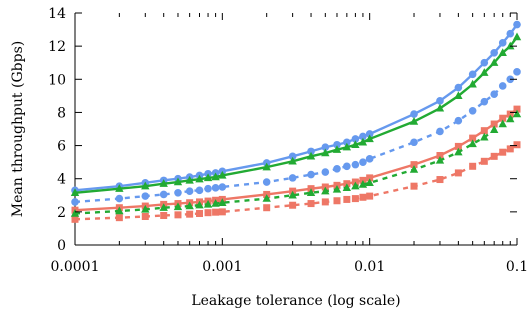 This screenshot has width=531, height=320. I want to click on x-tick-label: 0.1, so click(517, 267).